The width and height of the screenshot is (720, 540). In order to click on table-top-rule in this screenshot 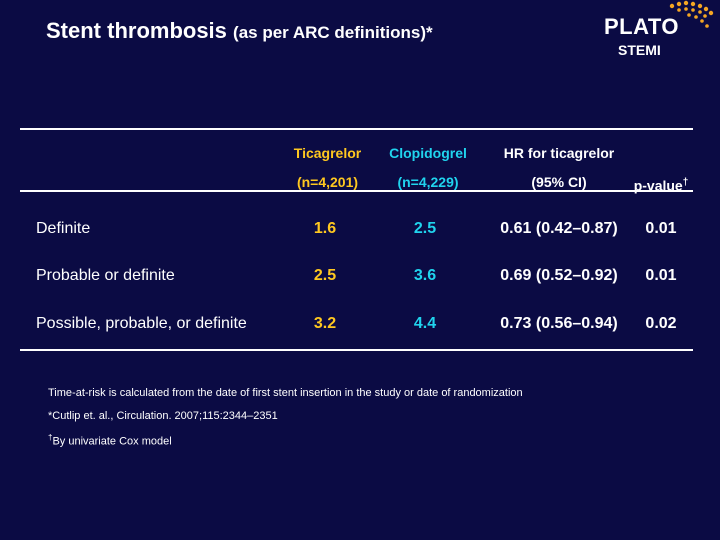, I will do `click(356, 129)`.